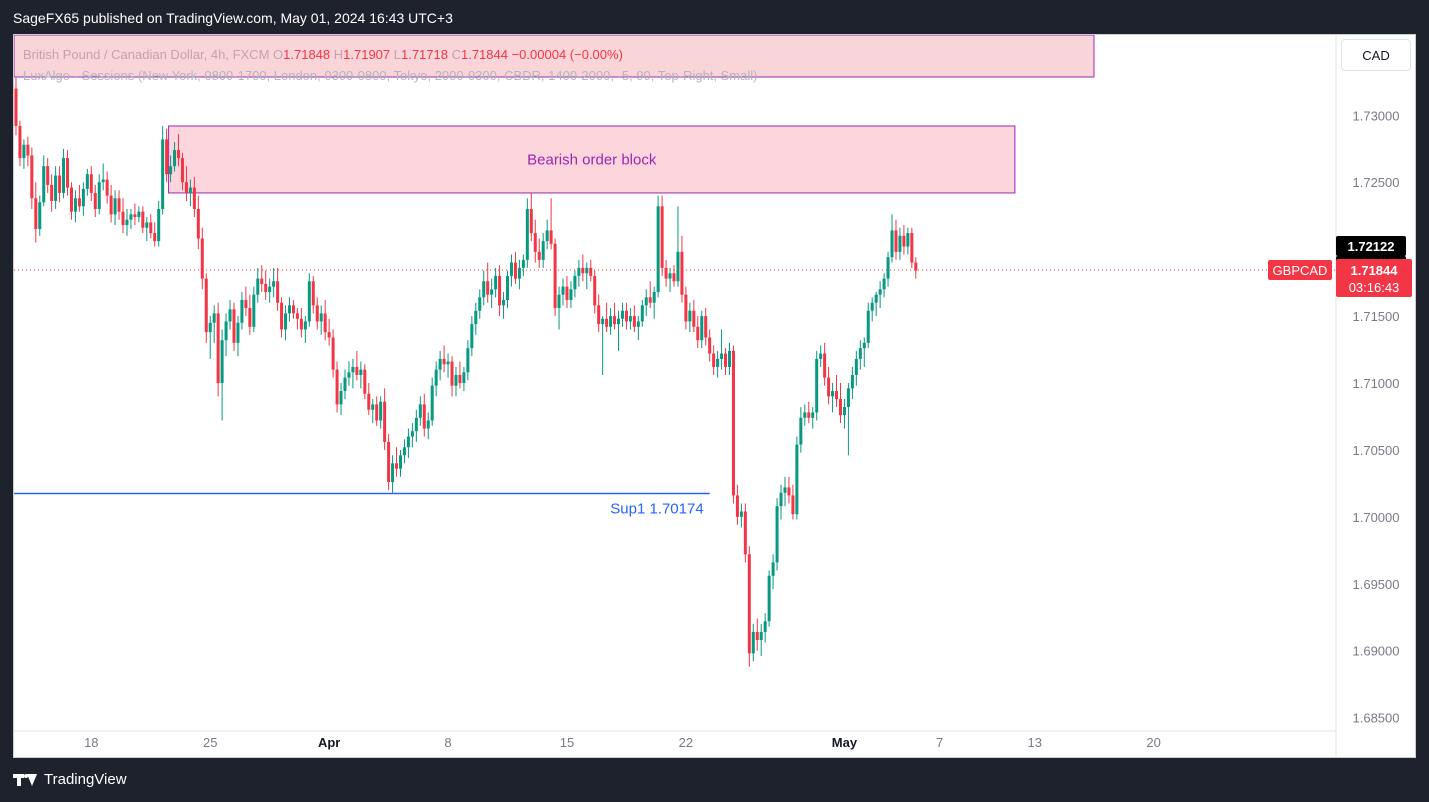  What do you see at coordinates (91, 742) in the screenshot?
I see `x-tick-label: 18` at bounding box center [91, 742].